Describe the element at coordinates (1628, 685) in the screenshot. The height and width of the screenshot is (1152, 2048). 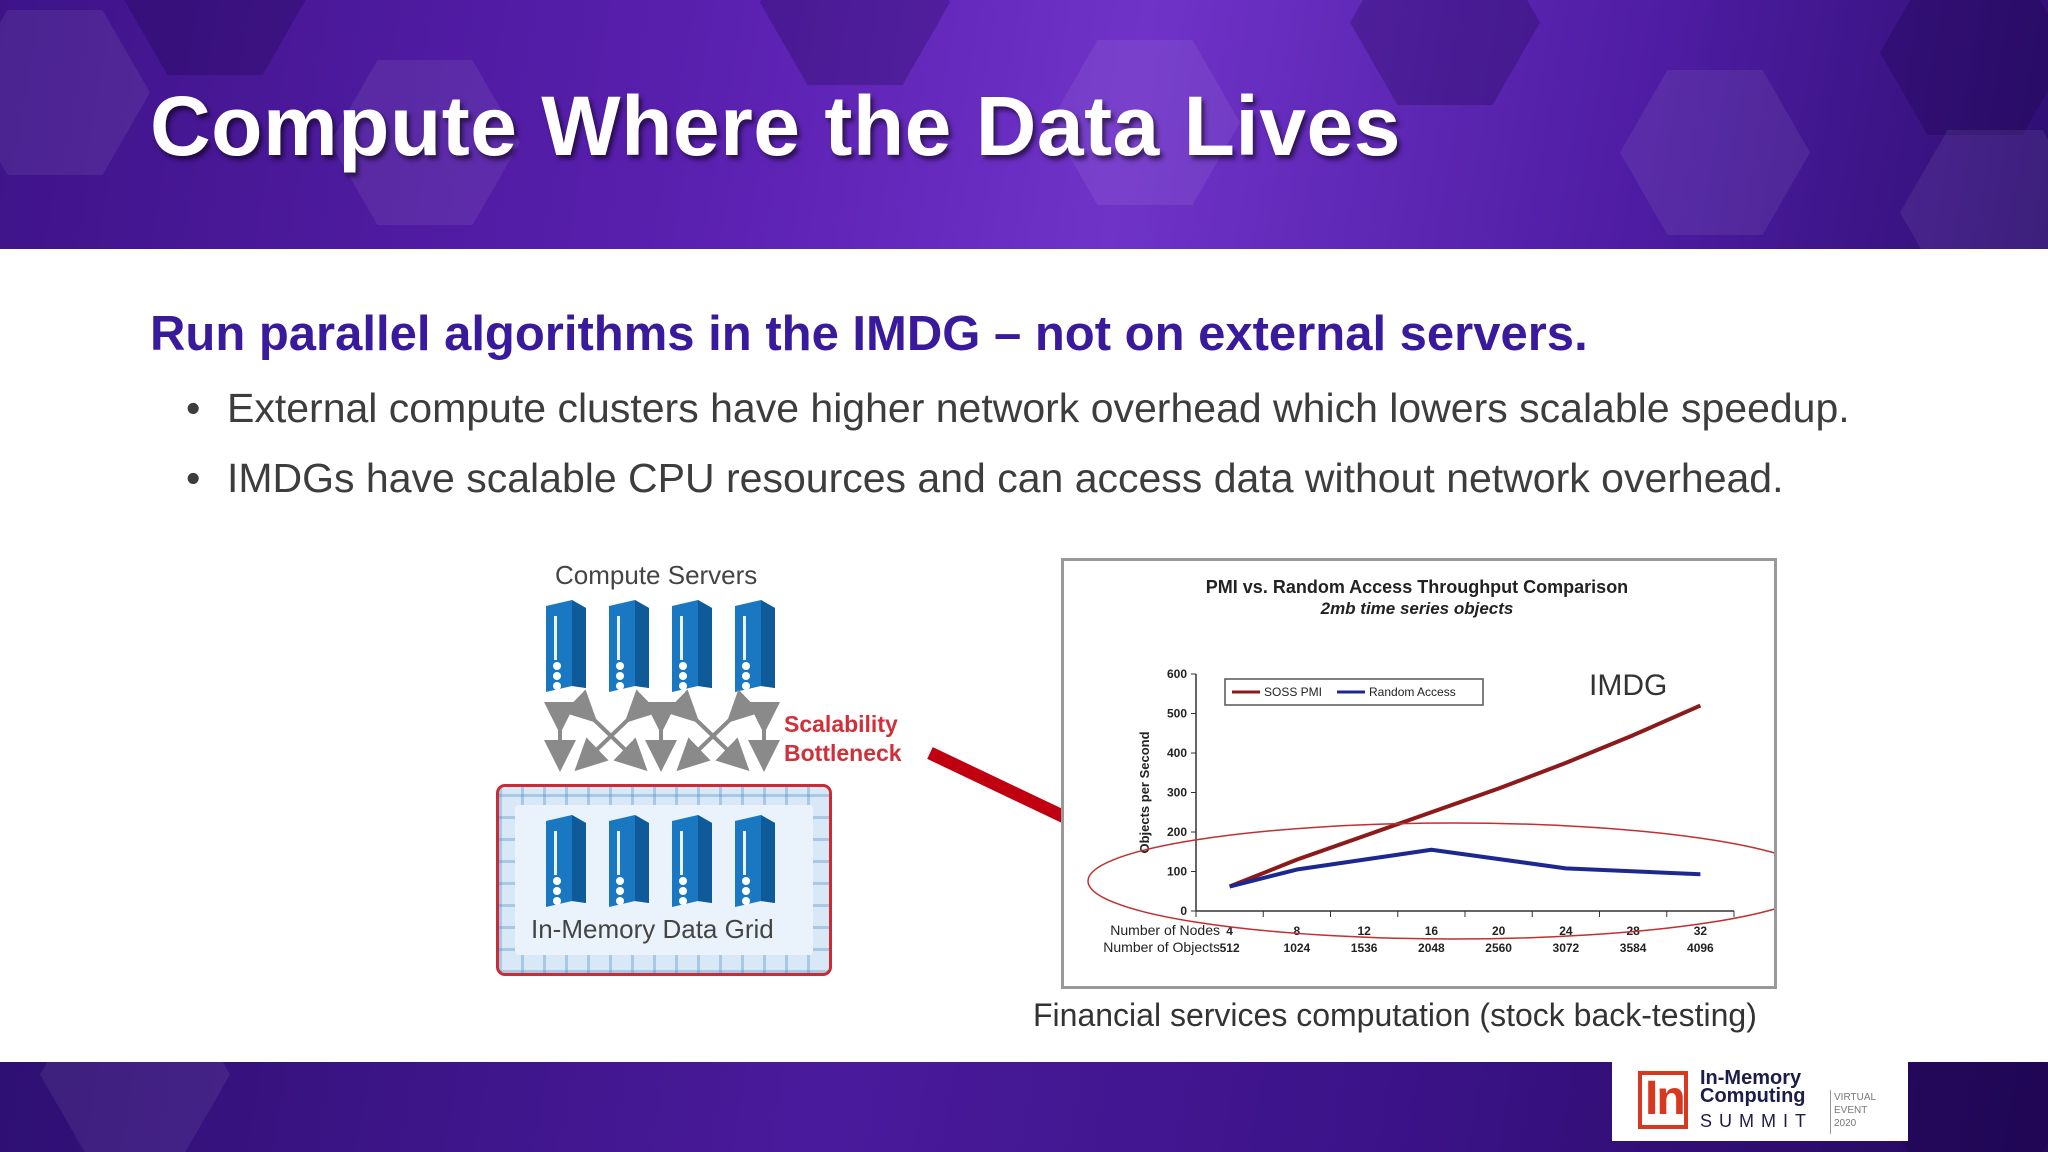
I see `imdg-annotation: IMDG` at that location.